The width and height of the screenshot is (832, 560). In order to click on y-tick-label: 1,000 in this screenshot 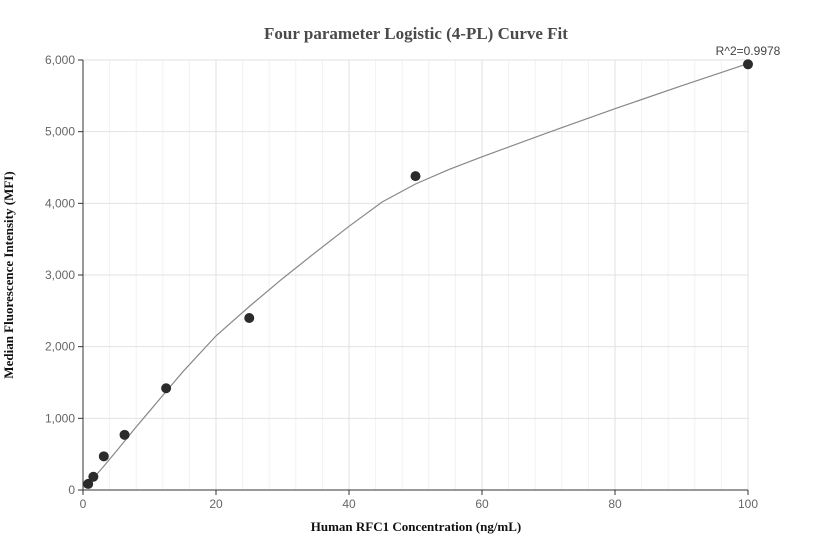, I will do `click(60, 418)`.